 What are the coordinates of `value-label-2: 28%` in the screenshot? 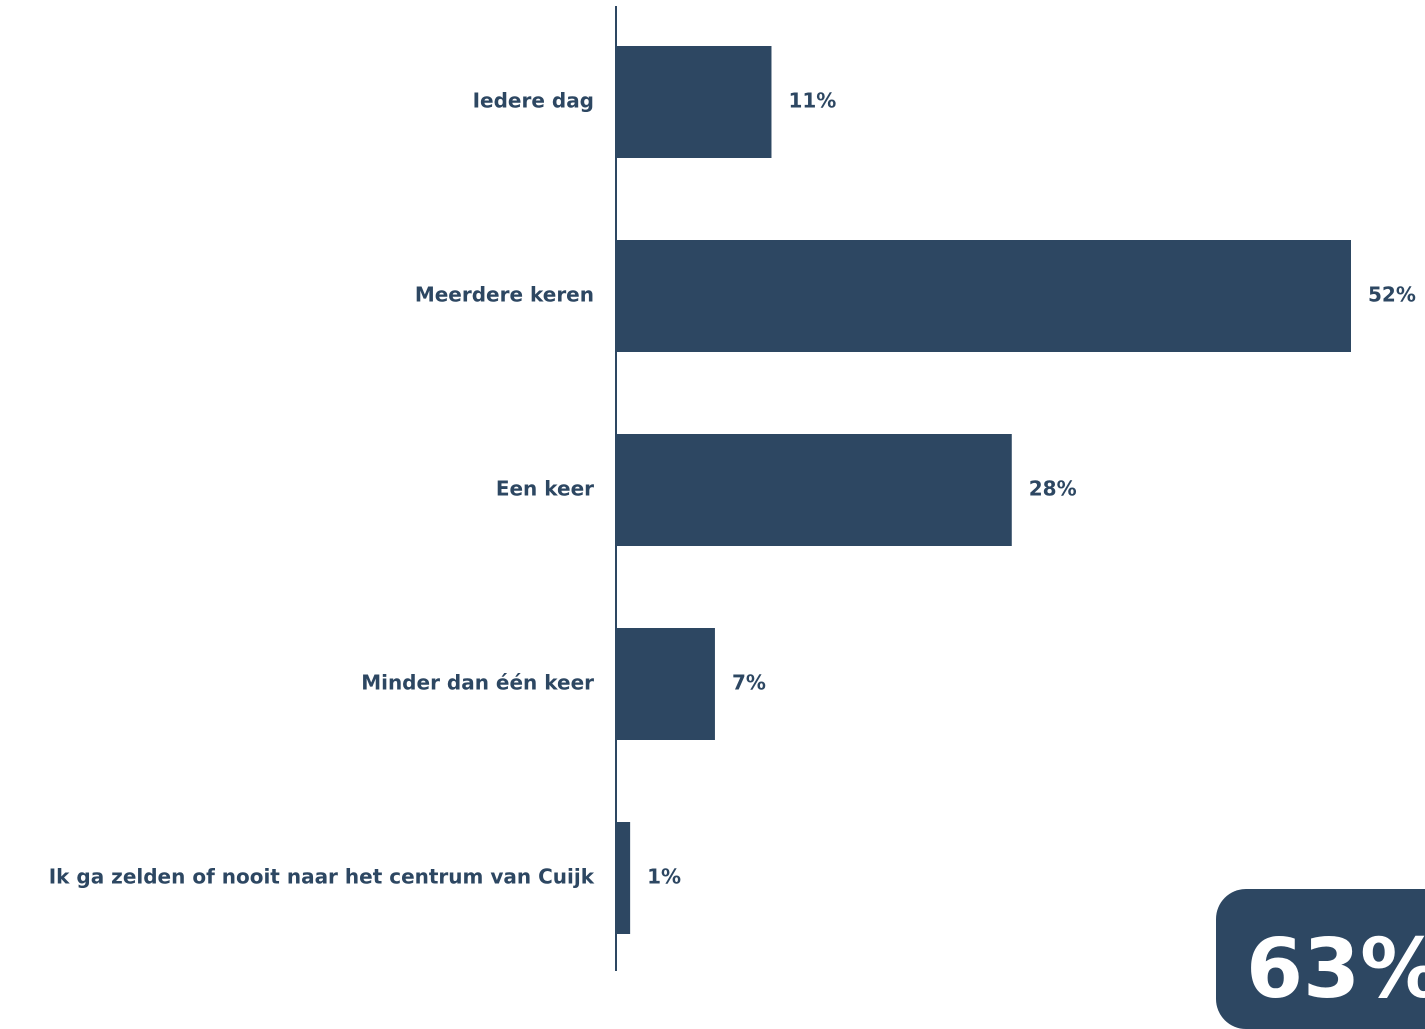 It's located at (1053, 489).